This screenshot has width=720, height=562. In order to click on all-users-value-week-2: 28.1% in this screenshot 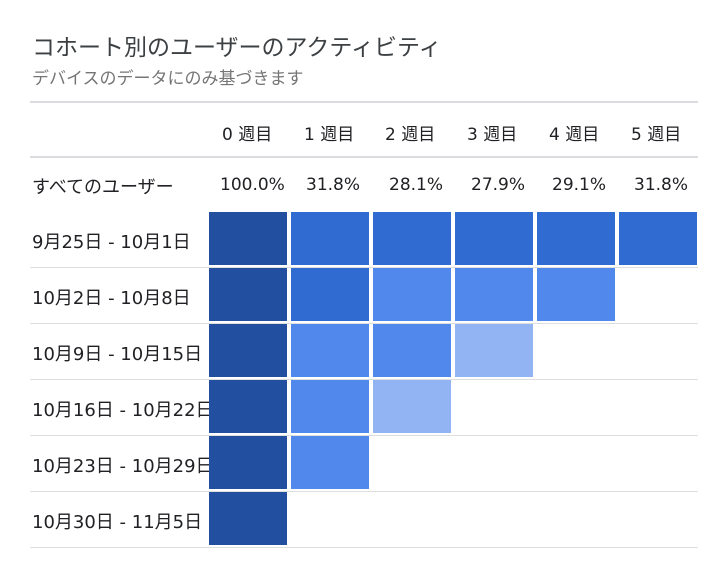, I will do `click(416, 185)`.